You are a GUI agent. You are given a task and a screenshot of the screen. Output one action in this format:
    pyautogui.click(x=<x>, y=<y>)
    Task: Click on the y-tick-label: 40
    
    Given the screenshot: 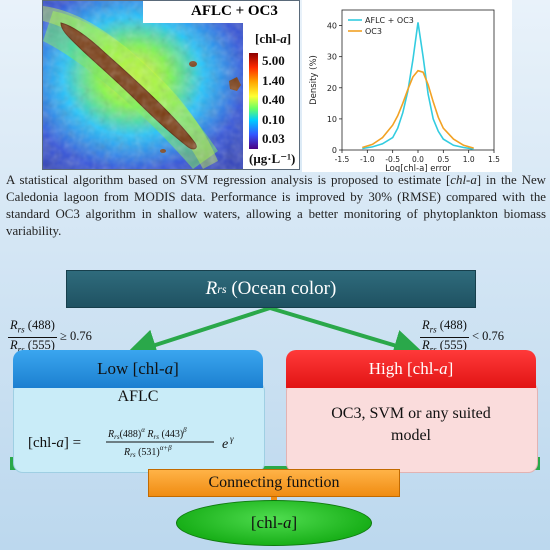 What is the action you would take?
    pyautogui.click(x=332, y=26)
    